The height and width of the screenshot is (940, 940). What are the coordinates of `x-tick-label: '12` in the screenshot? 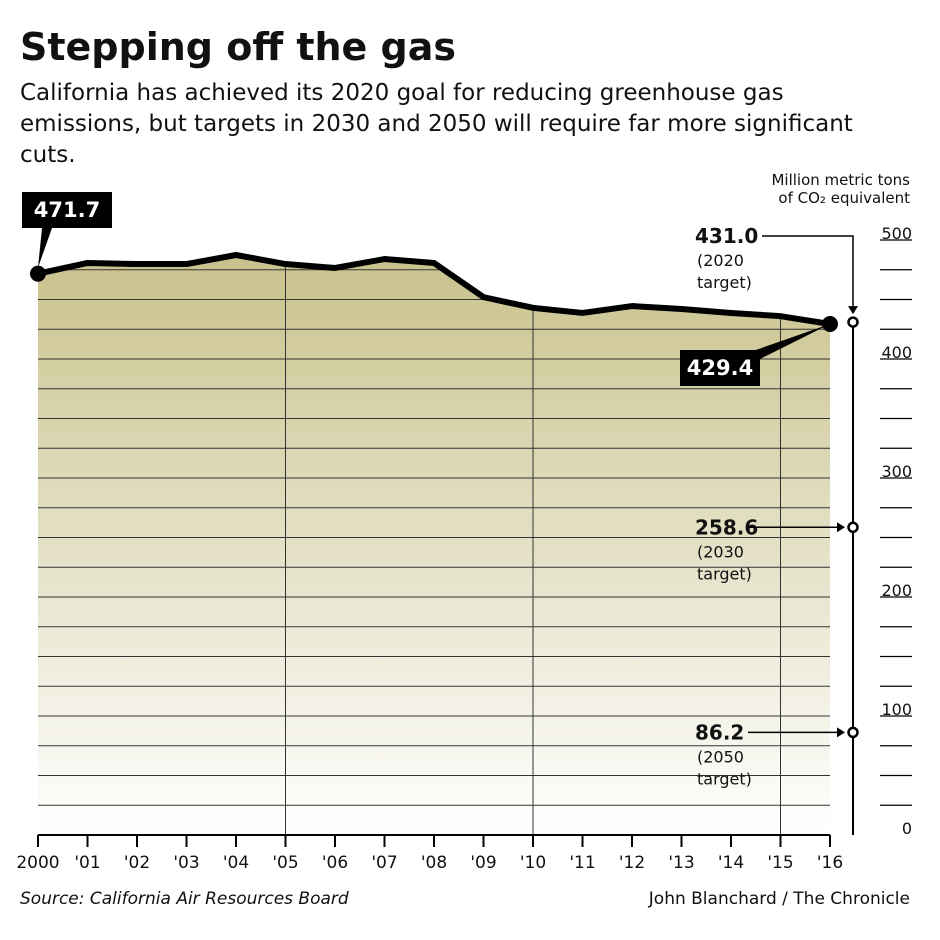 It's located at (632, 863).